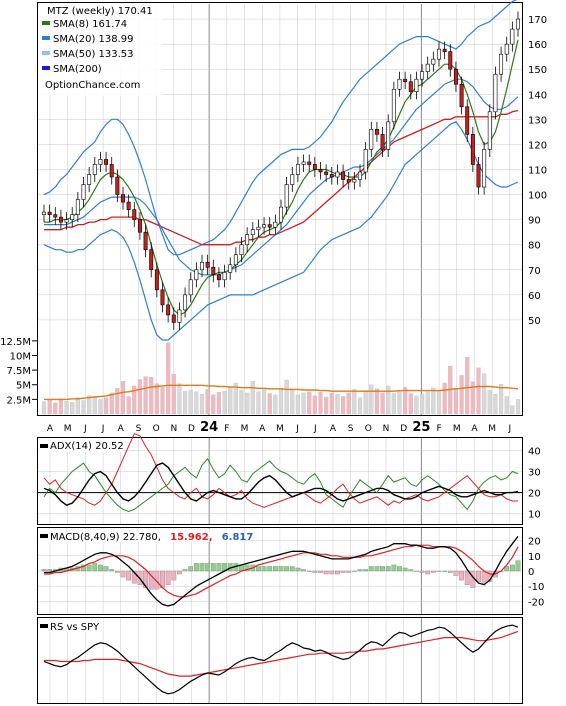 This screenshot has height=706, width=566. What do you see at coordinates (534, 452) in the screenshot?
I see `adx-y-tick: 40` at bounding box center [534, 452].